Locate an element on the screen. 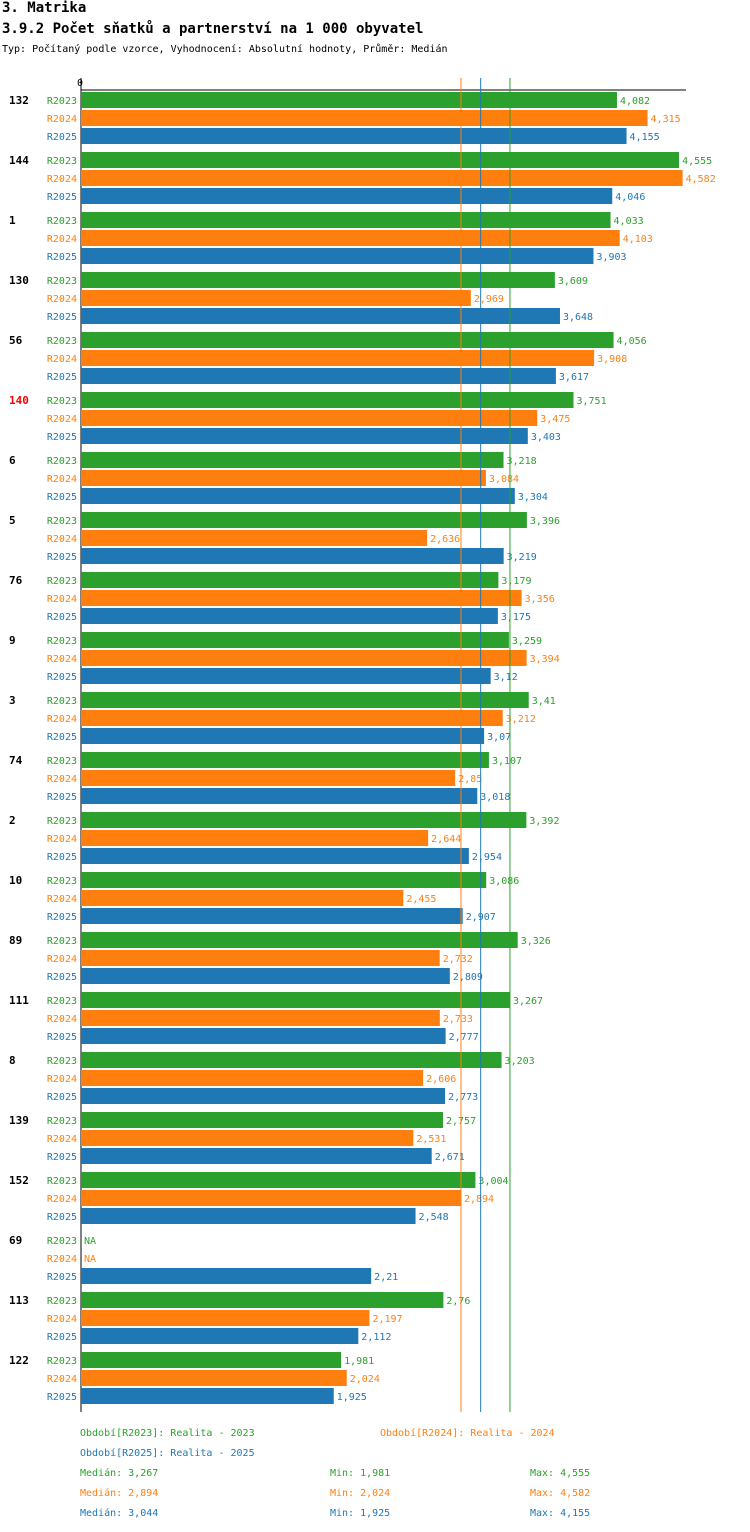 Image resolution: width=750 pixels, height=1532 pixels. category-label: 6 is located at coordinates (12, 460).